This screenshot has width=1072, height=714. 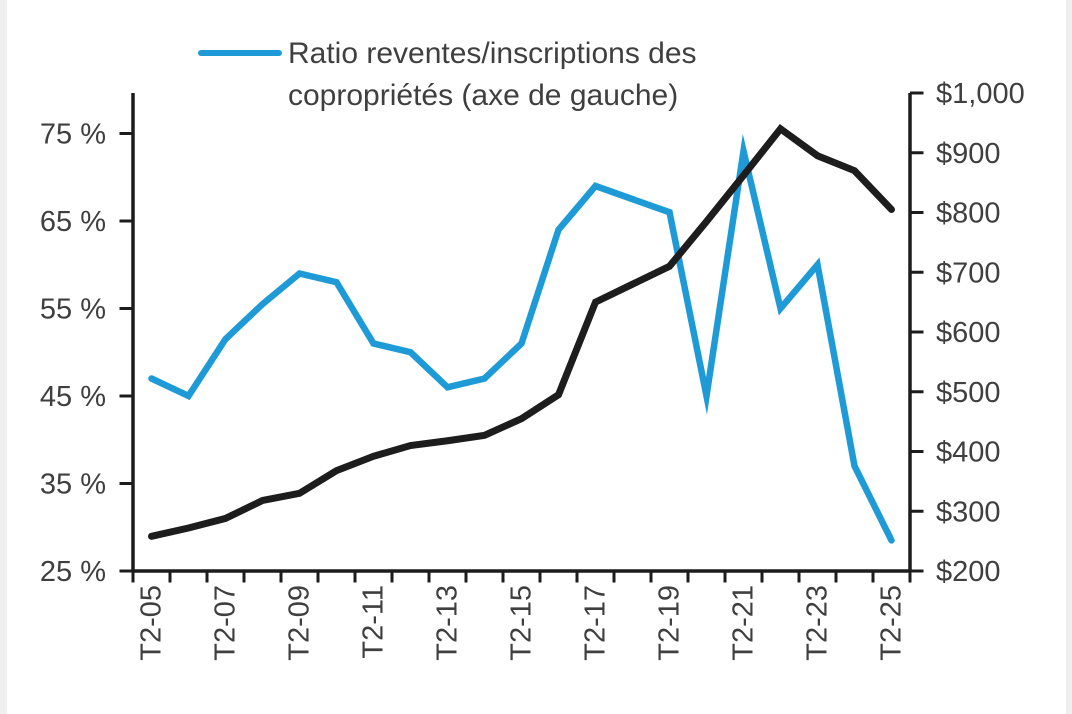 I want to click on left-axis-tick-label: 55 %, so click(x=73, y=310).